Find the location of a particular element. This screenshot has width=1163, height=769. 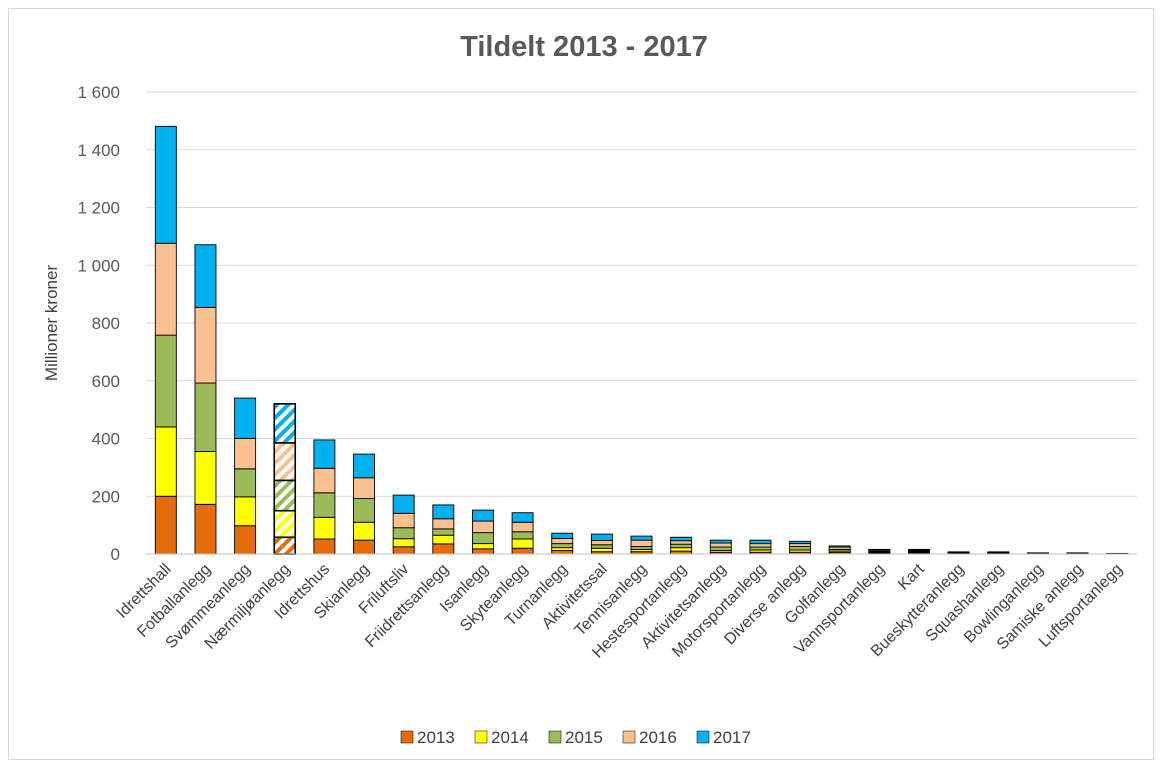

bar-turnanlegg-2013 is located at coordinates (562, 552).